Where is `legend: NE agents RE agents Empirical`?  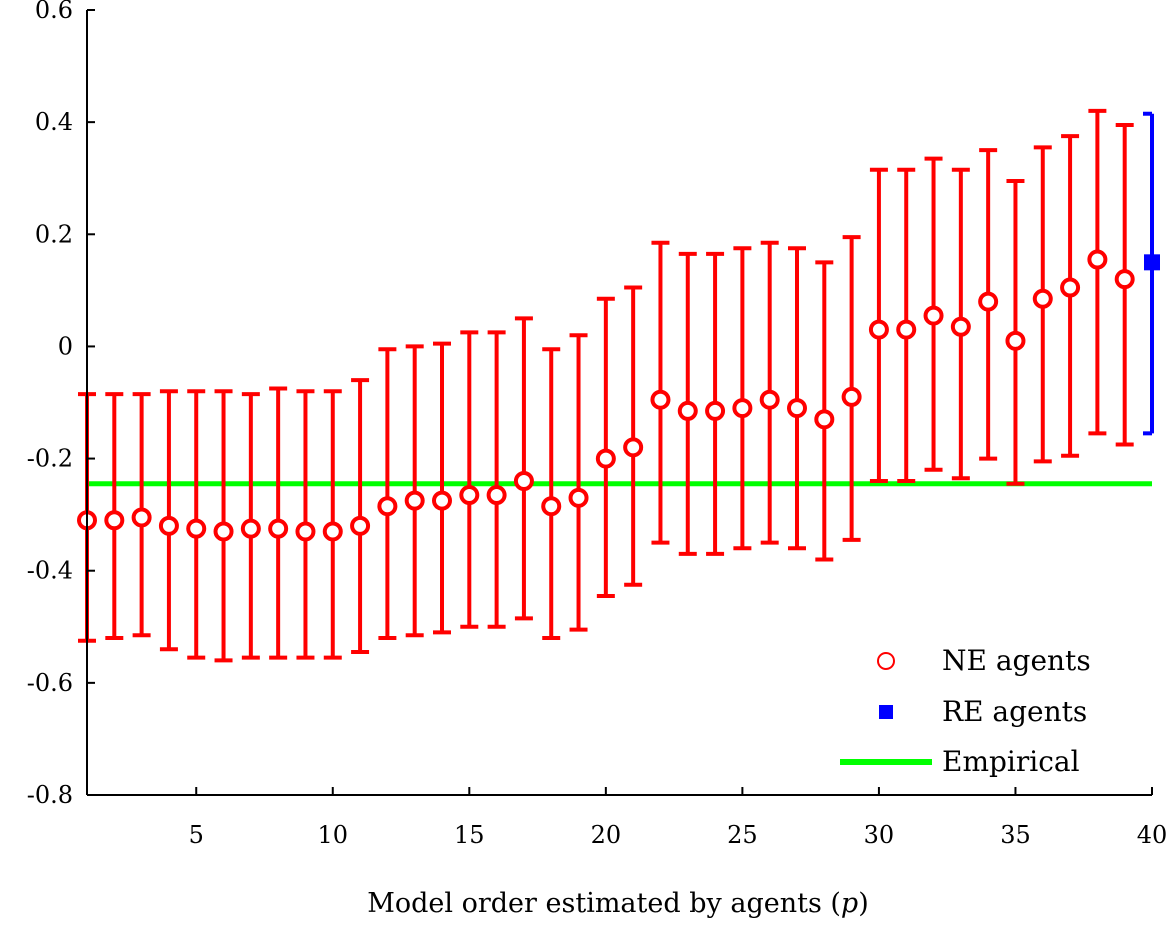
legend: NE agents RE agents Empirical is located at coordinates (965, 711).